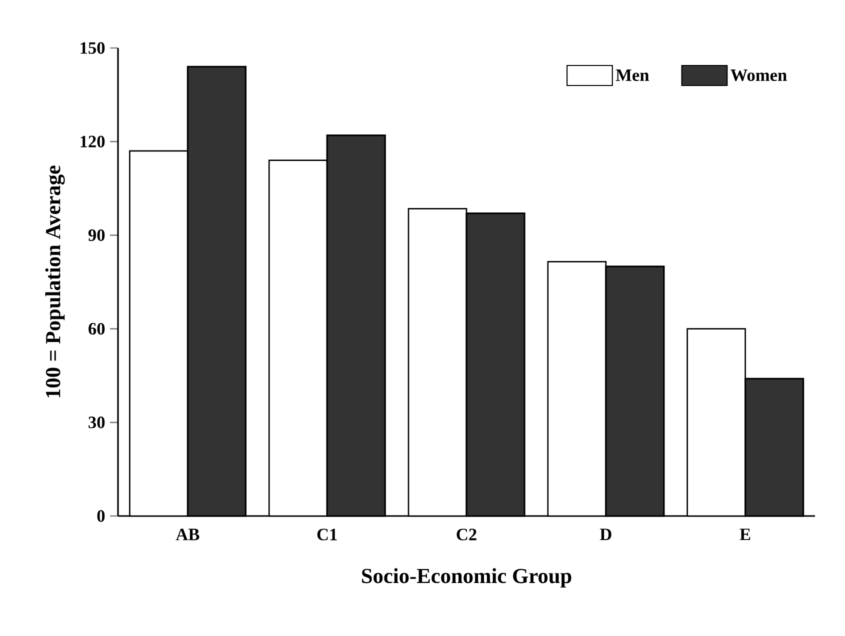 The image size is (845, 636). Describe the element at coordinates (745, 534) in the screenshot. I see `x-tick-label: E` at that location.